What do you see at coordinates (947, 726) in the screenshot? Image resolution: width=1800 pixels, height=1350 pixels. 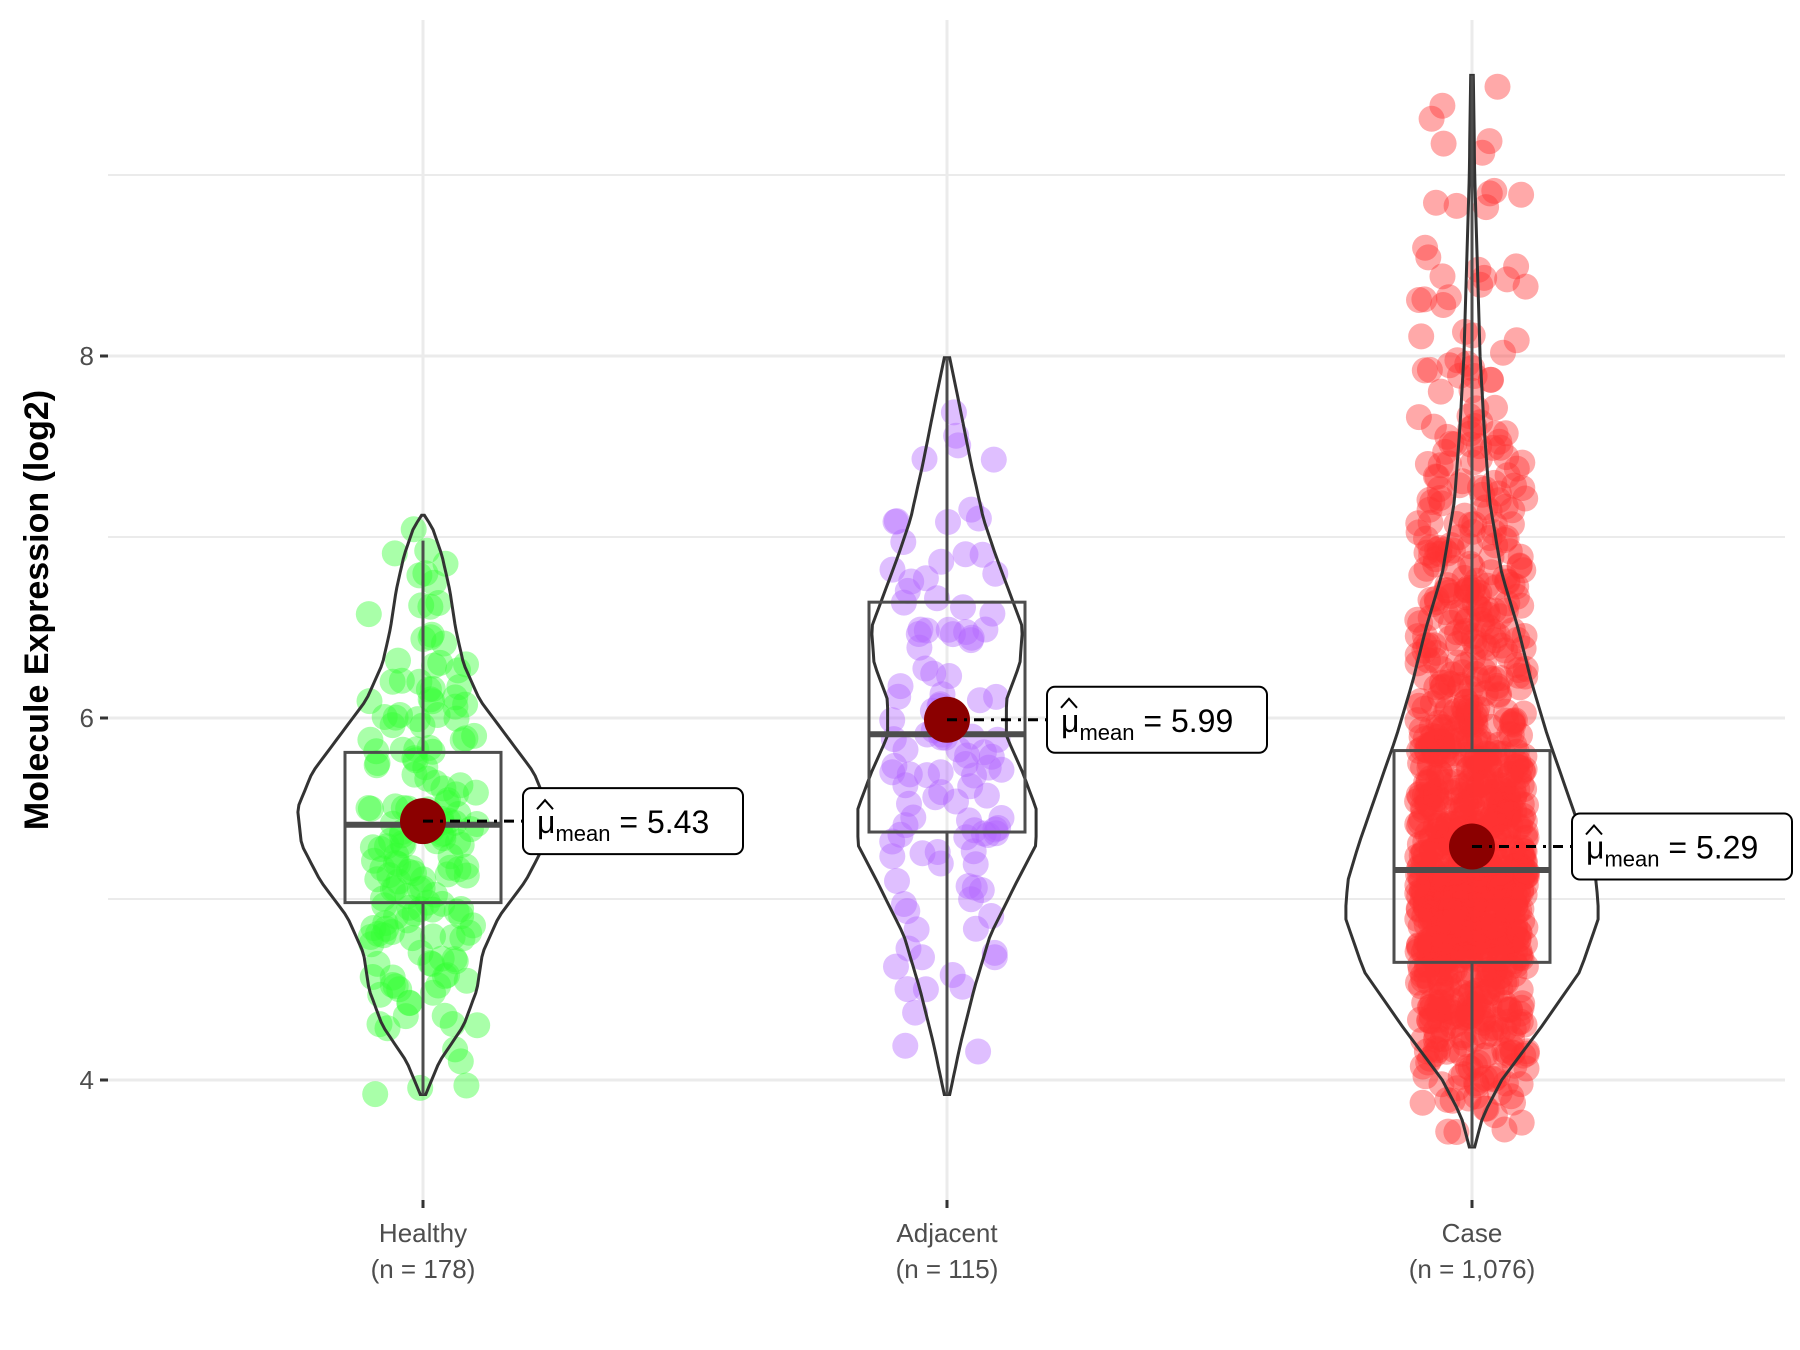 I see `violin-outline` at bounding box center [947, 726].